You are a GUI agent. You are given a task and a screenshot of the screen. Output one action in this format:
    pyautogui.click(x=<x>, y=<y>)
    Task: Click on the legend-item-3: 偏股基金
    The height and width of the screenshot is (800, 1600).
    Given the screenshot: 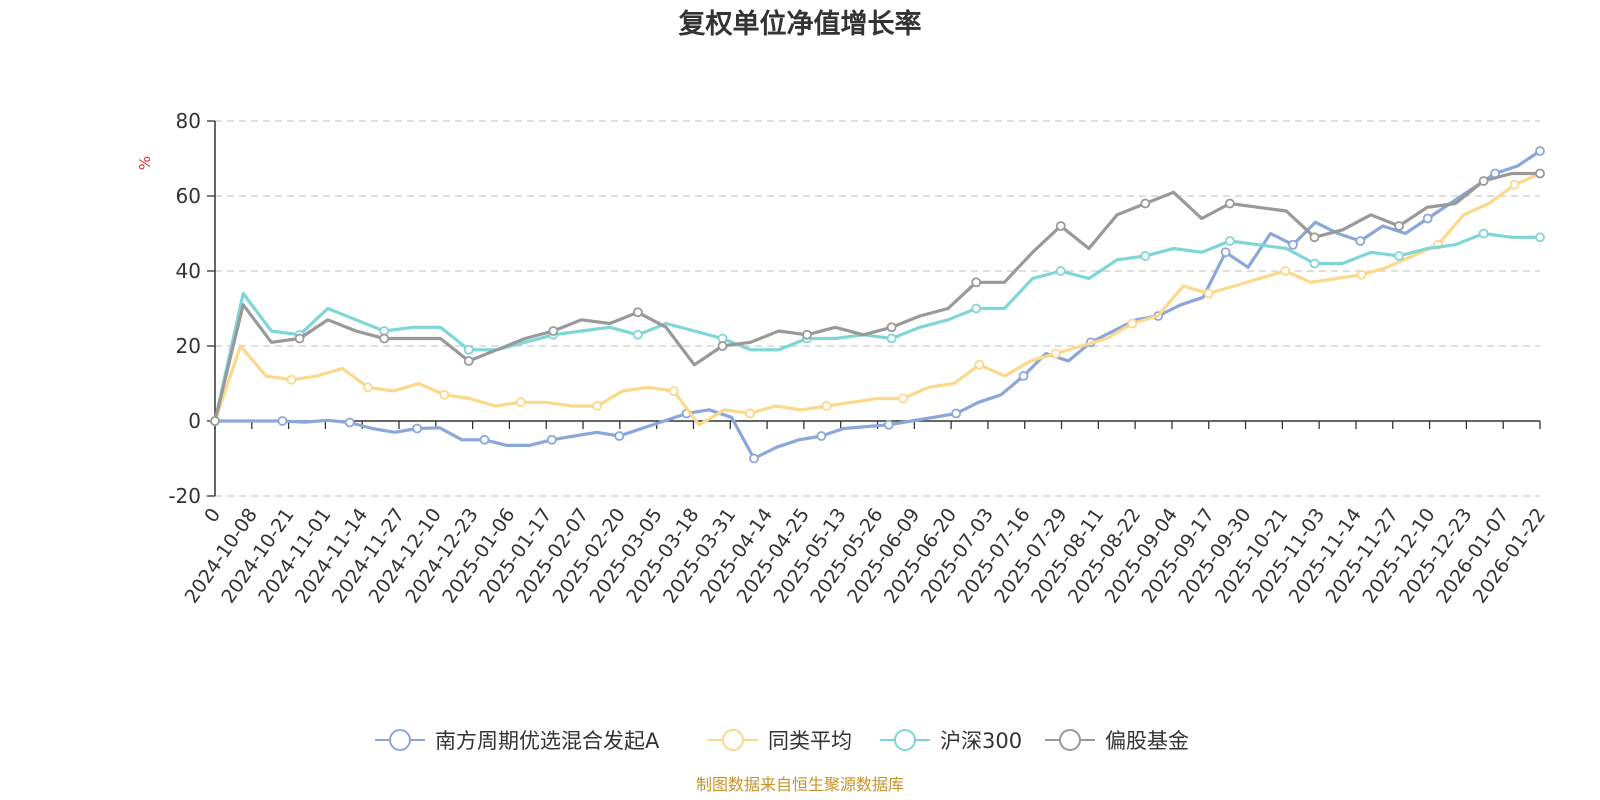 What is the action you would take?
    pyautogui.click(x=1117, y=741)
    